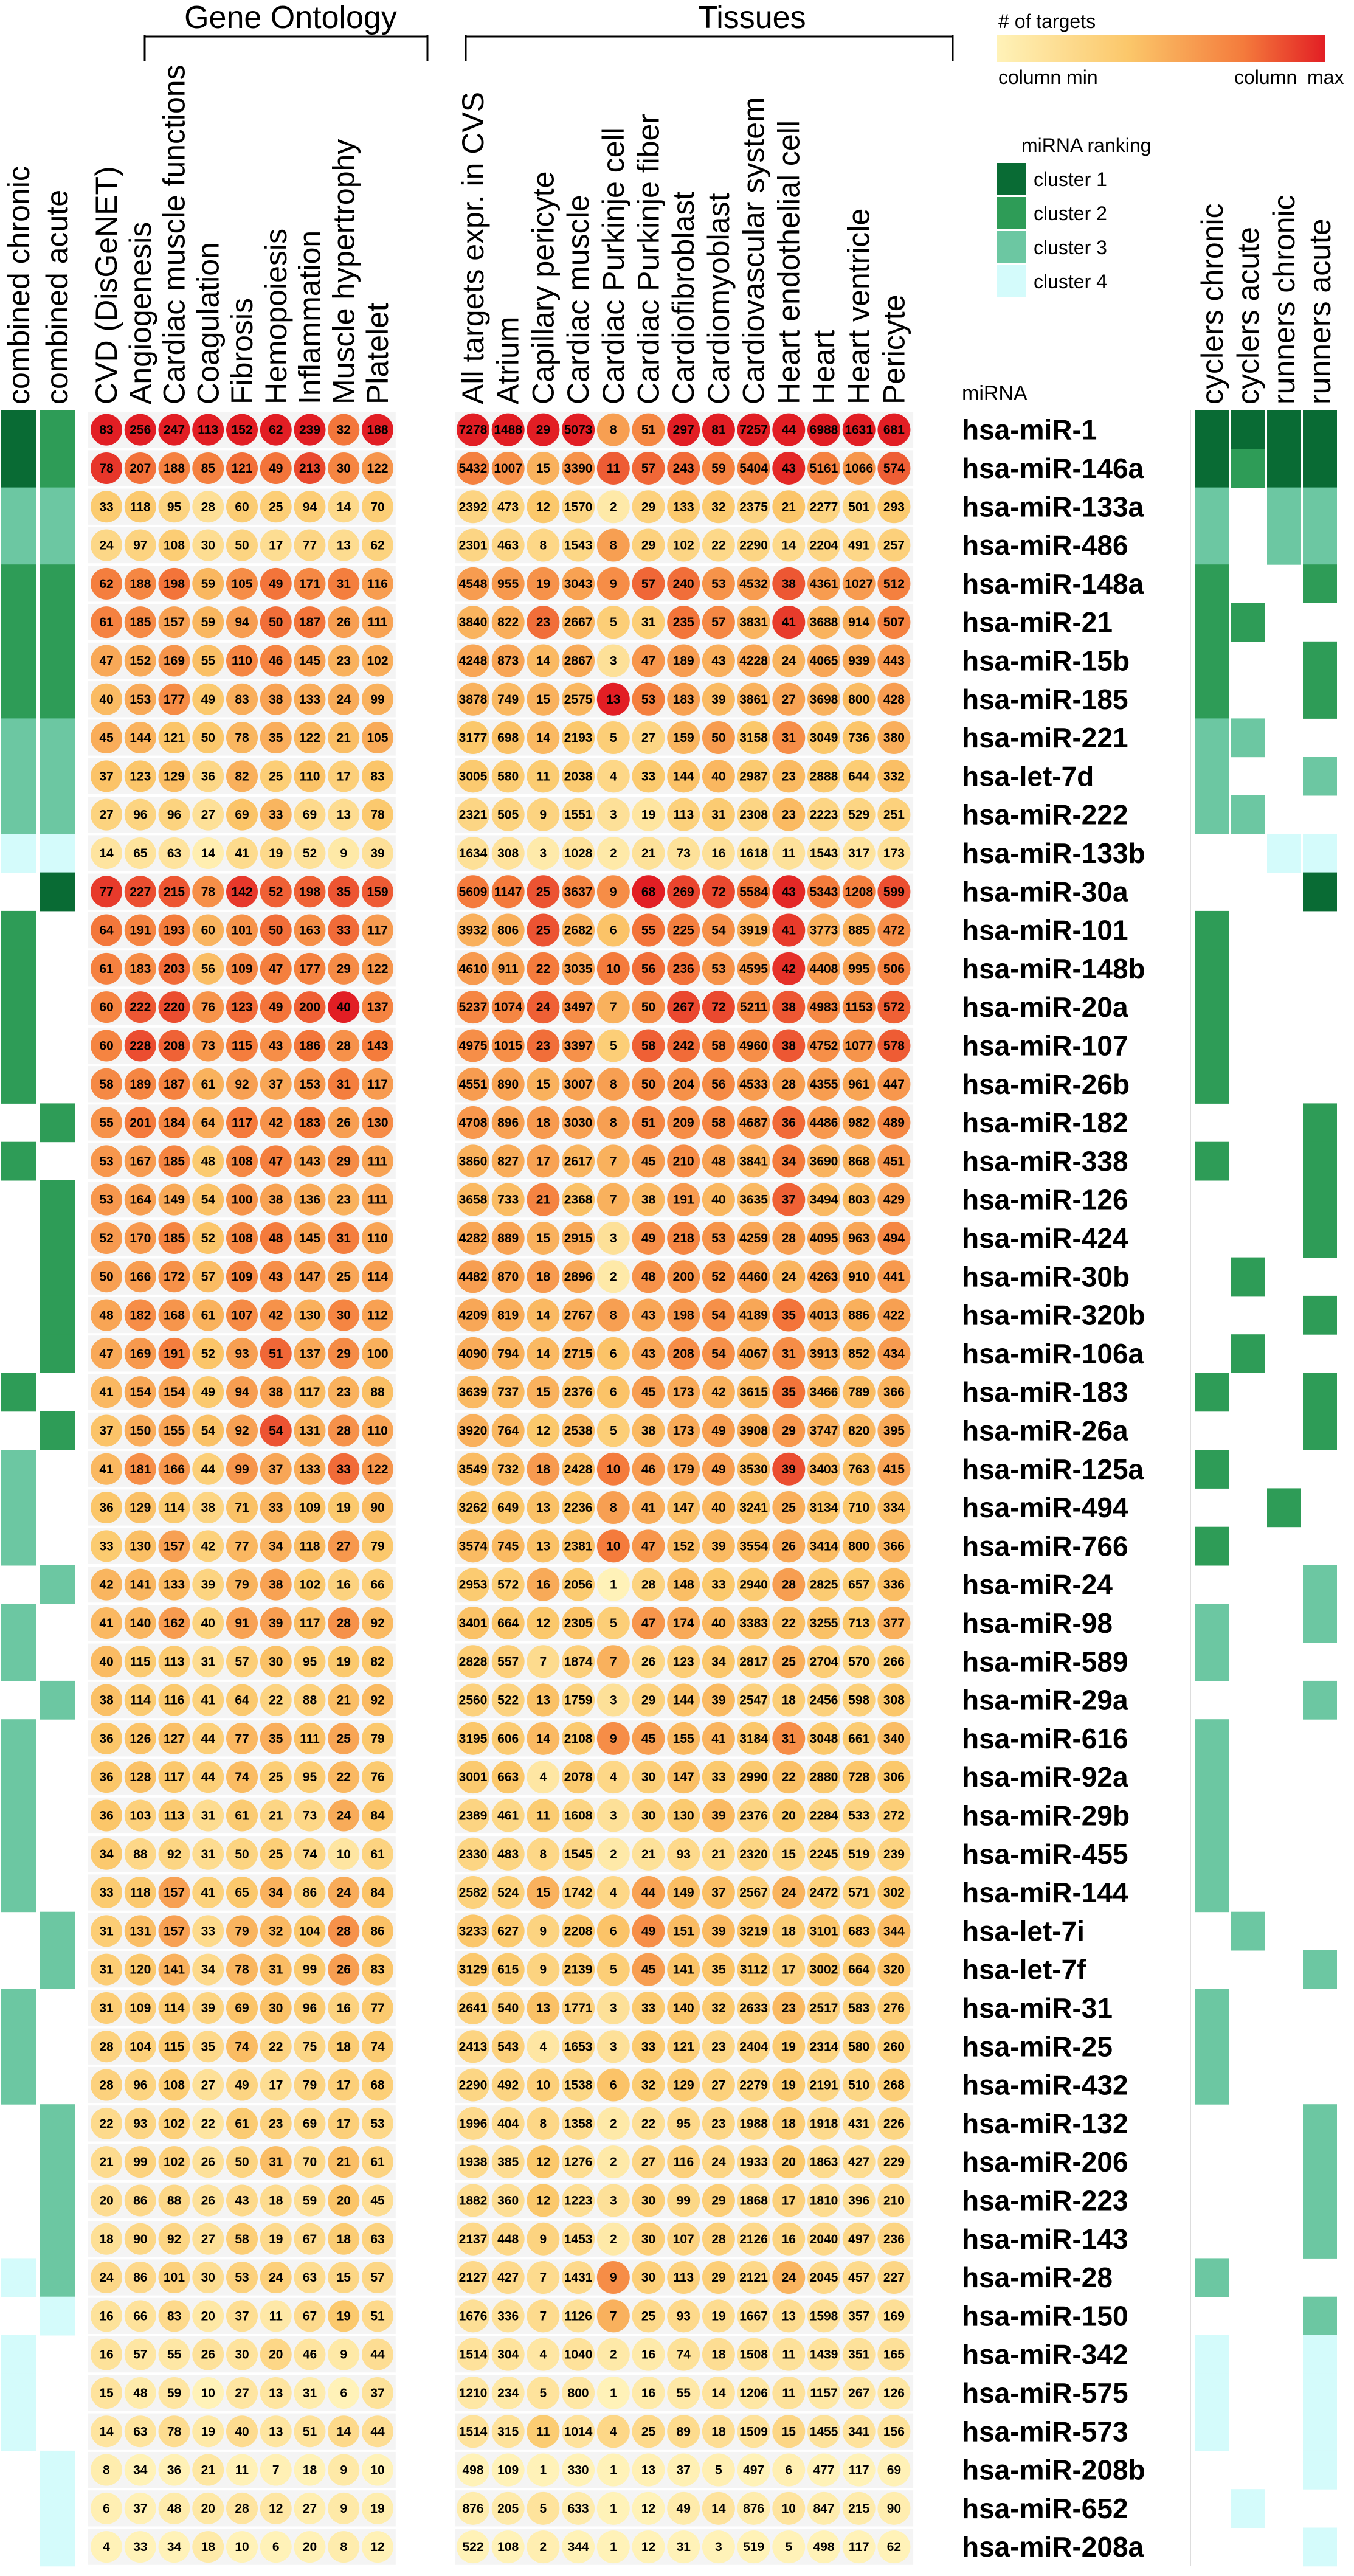 The height and width of the screenshot is (2576, 1354). I want to click on tissue-value-label: 13, so click(543, 2008).